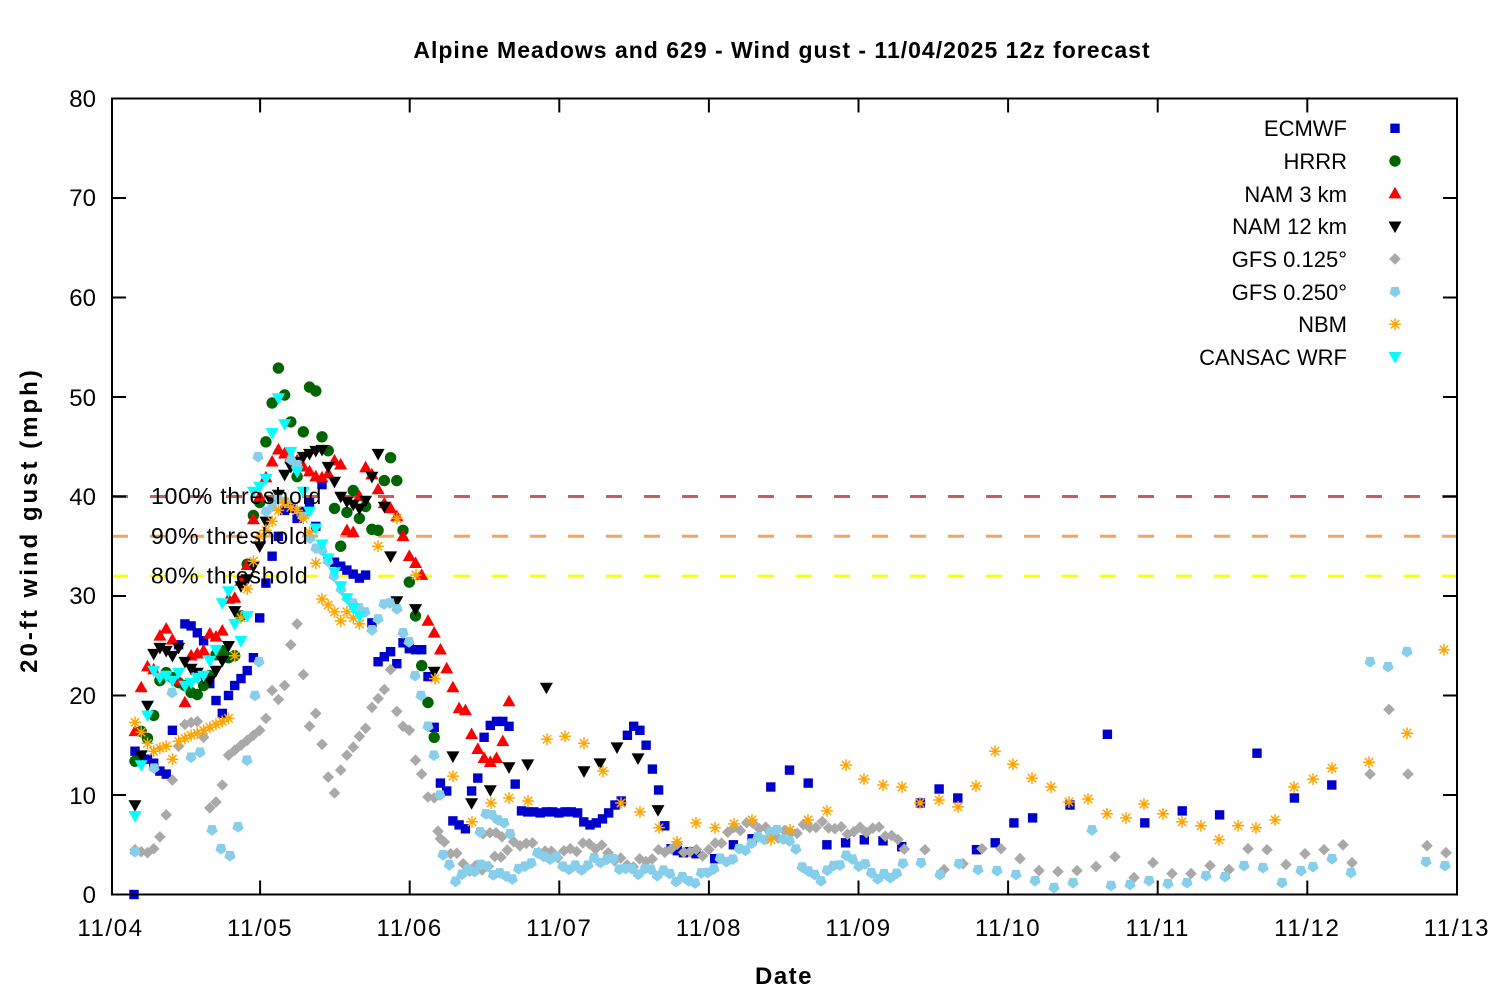 The height and width of the screenshot is (1000, 1500). What do you see at coordinates (1289, 259) in the screenshot?
I see `svg-text: GFS 0.125°` at bounding box center [1289, 259].